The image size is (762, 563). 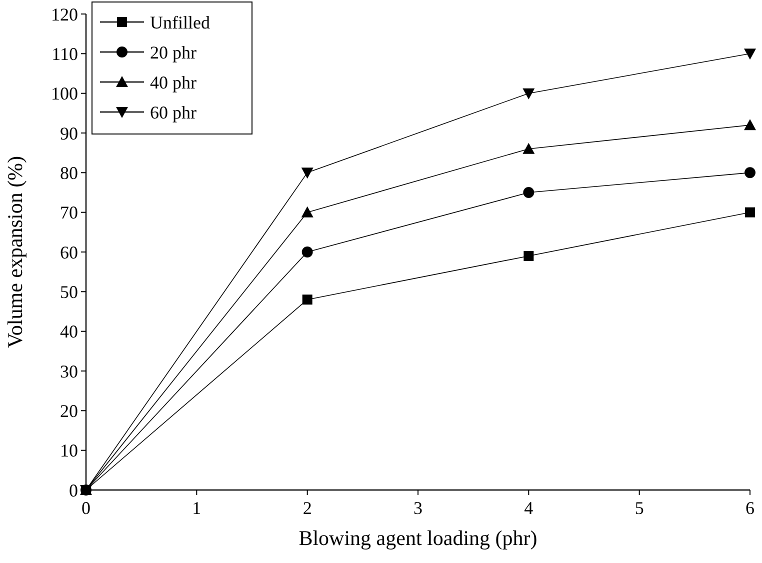 I want to click on legend-label: Unfilled, so click(x=180, y=22).